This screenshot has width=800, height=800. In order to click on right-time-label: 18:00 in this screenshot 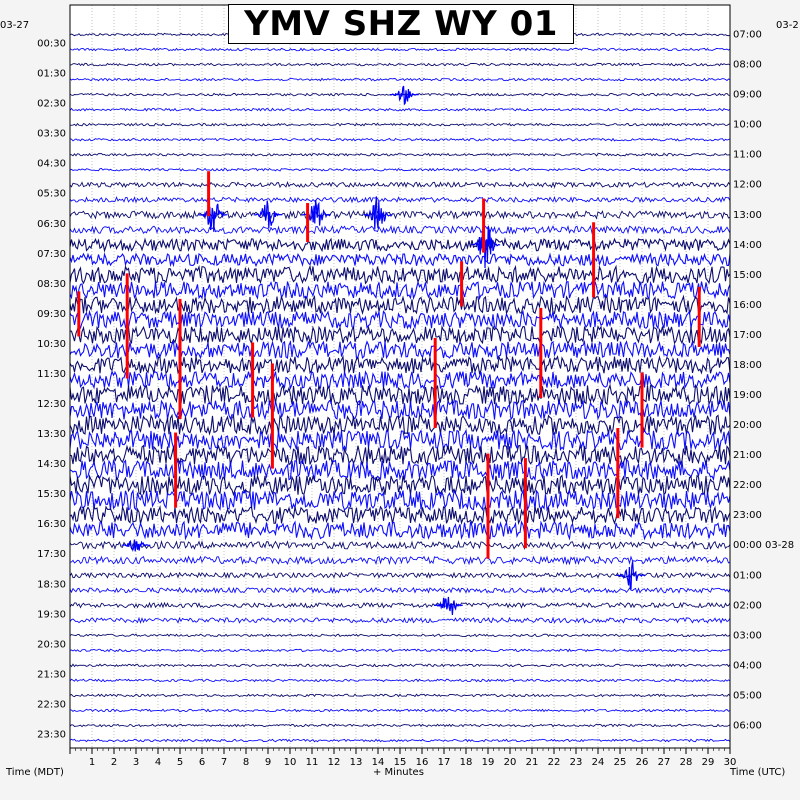, I will do `click(747, 365)`.